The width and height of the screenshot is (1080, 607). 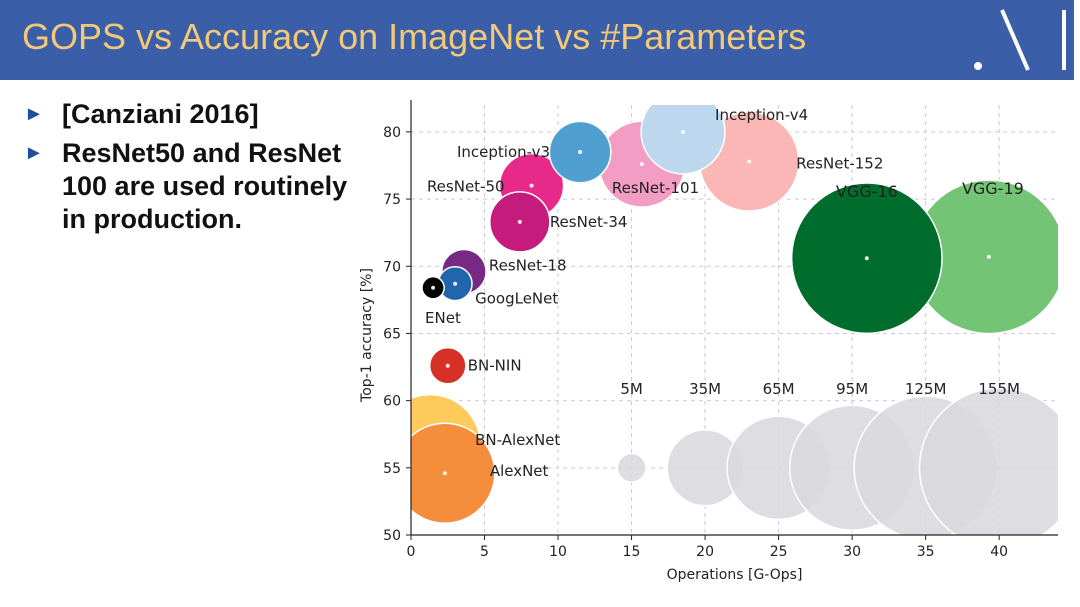 I want to click on bullet-text: [Canziani 2016], so click(x=160, y=114).